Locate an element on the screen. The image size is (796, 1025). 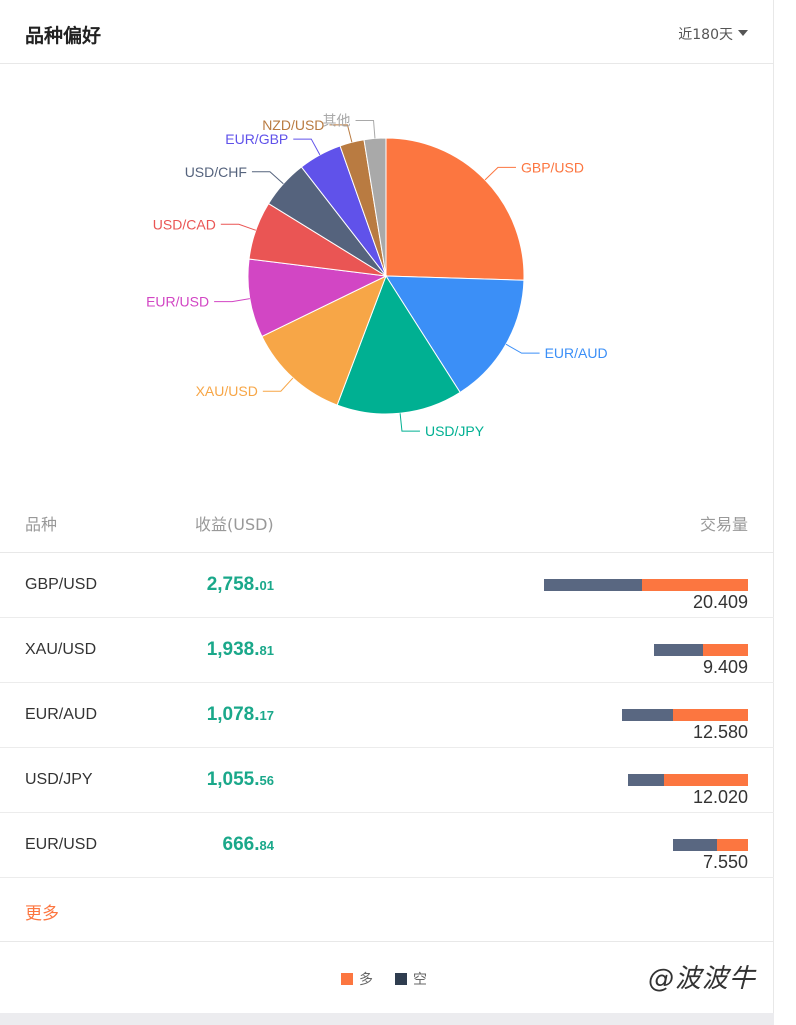
row-profit: 666.84 is located at coordinates (248, 844).